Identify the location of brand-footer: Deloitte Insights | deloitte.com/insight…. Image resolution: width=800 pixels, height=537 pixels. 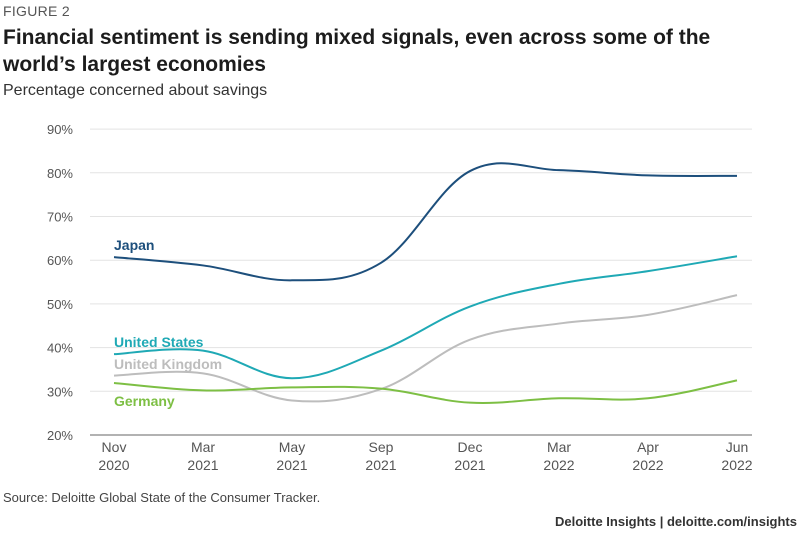
(676, 521).